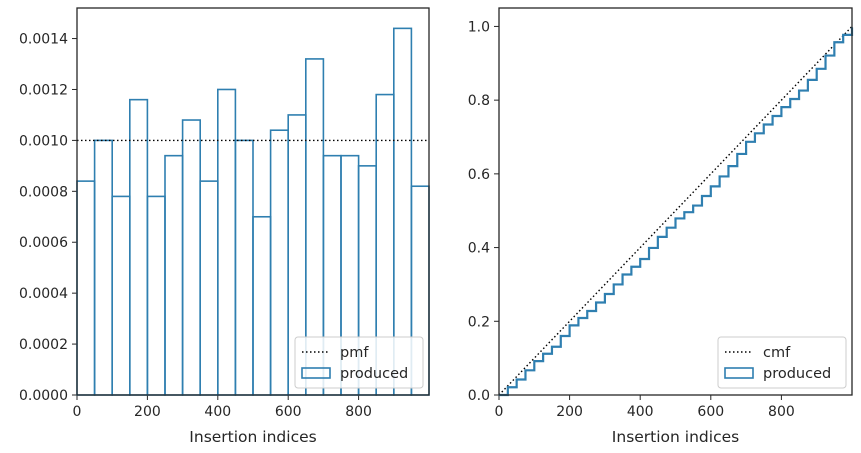 This screenshot has height=453, width=861. Describe the element at coordinates (43, 192) in the screenshot. I see `y-tick-label: 0.0008` at that location.